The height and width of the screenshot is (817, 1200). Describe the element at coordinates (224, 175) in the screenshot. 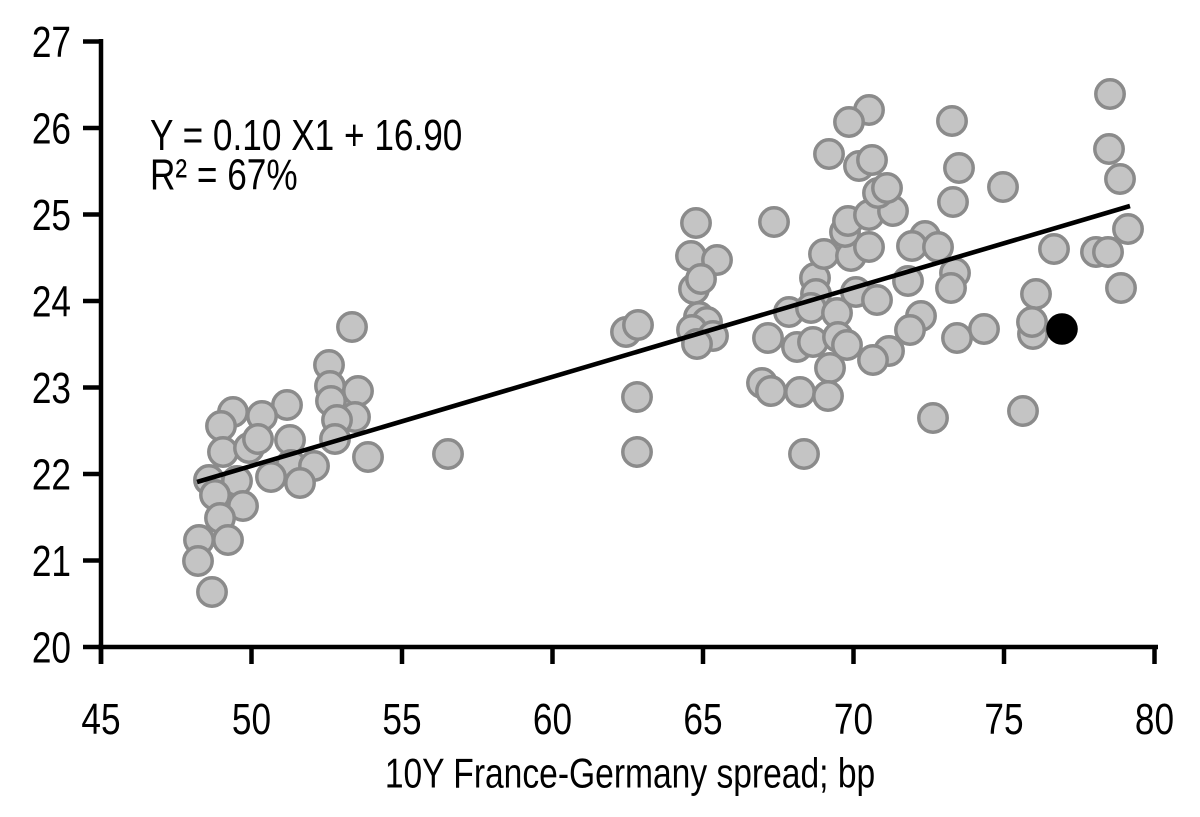

I see `svg-text: R² = 67%` at that location.